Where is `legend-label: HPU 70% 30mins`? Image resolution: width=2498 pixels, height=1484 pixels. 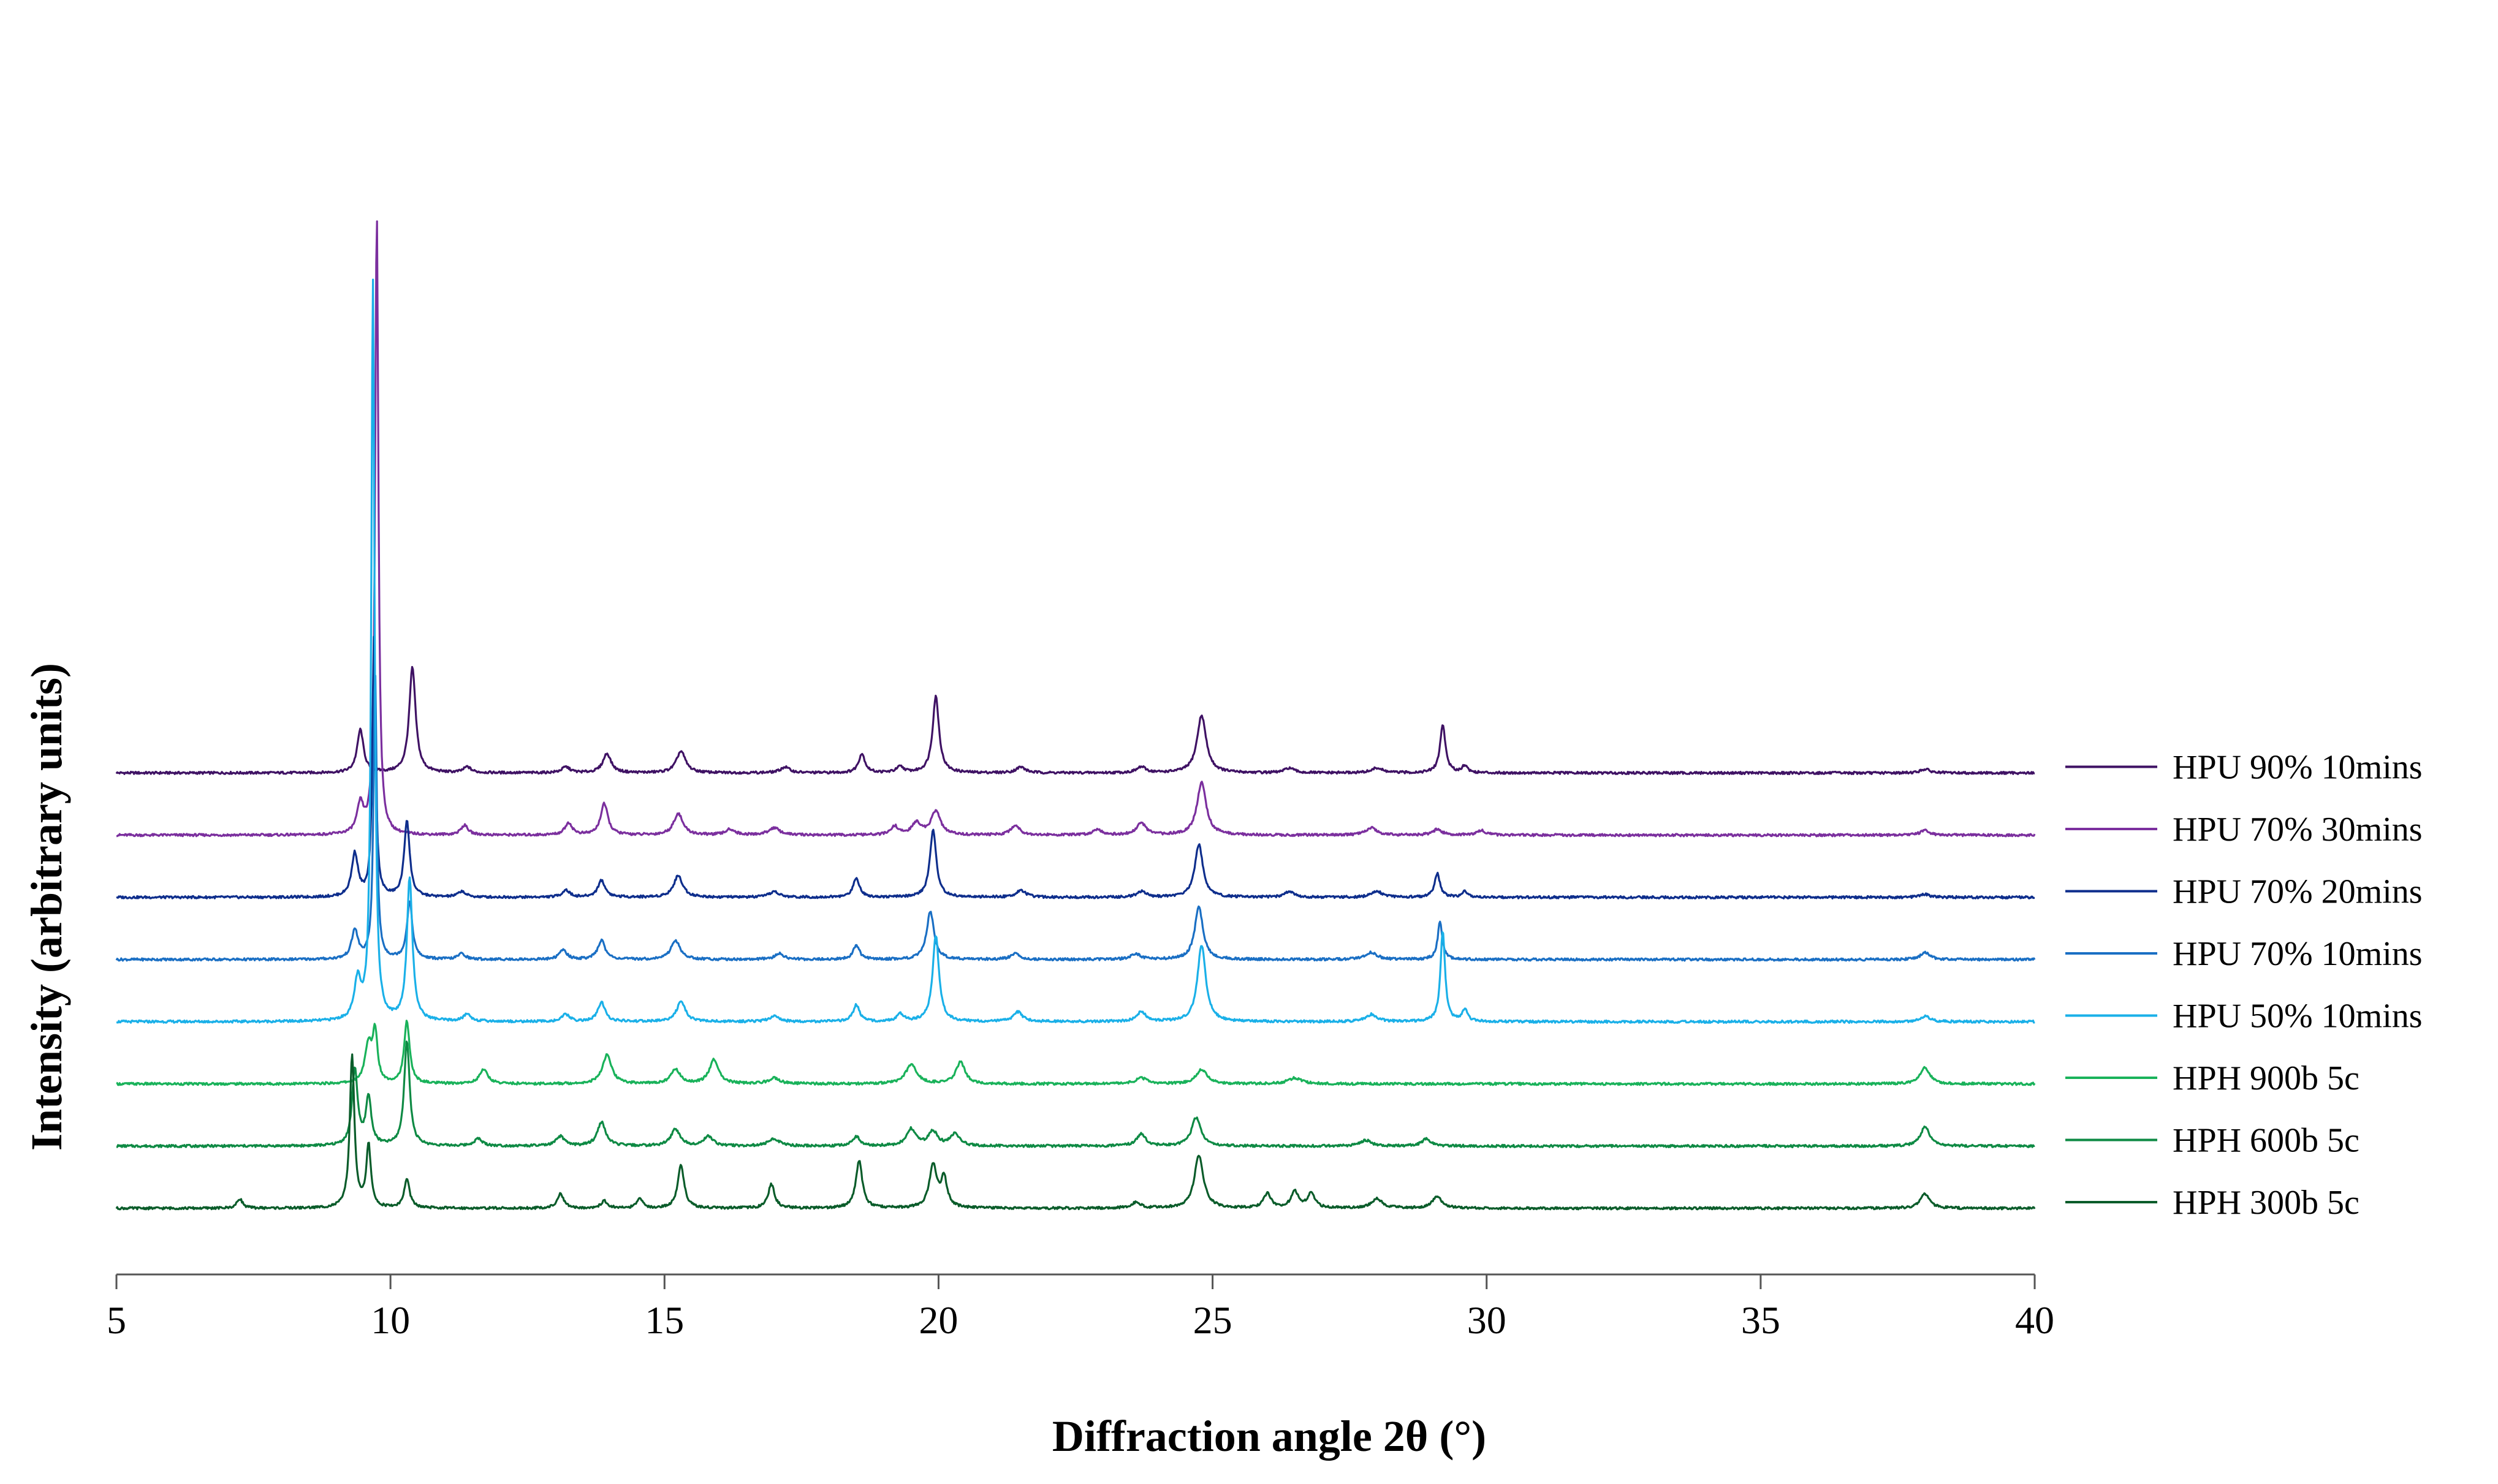 legend-label: HPU 70% 30mins is located at coordinates (2298, 830).